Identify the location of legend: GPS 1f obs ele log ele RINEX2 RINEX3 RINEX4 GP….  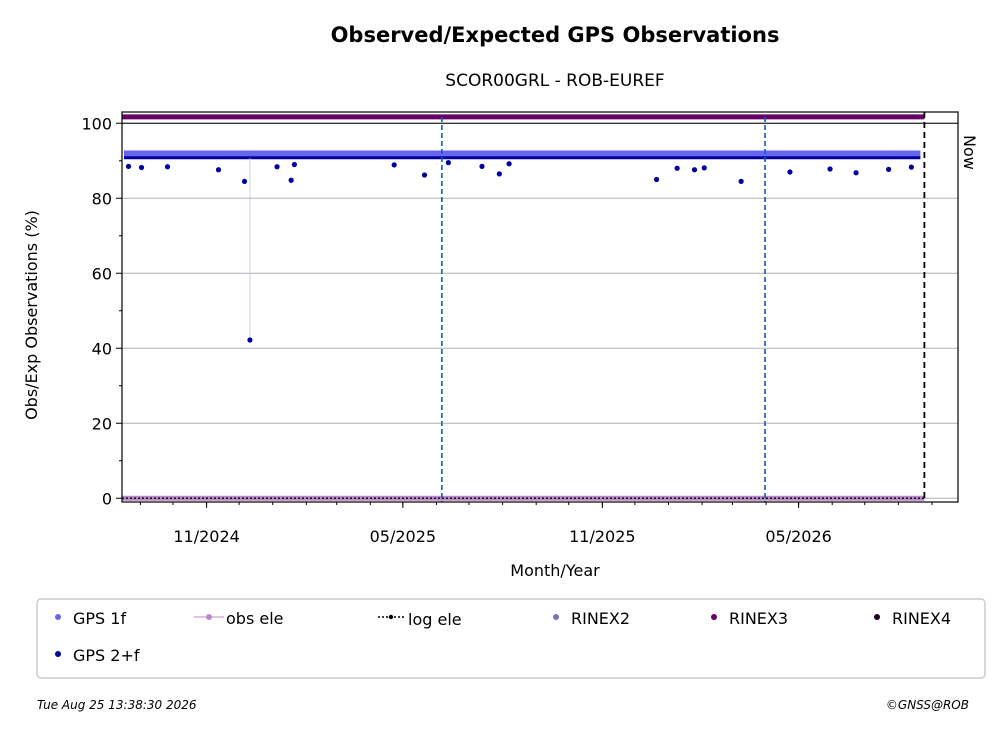
(511, 638).